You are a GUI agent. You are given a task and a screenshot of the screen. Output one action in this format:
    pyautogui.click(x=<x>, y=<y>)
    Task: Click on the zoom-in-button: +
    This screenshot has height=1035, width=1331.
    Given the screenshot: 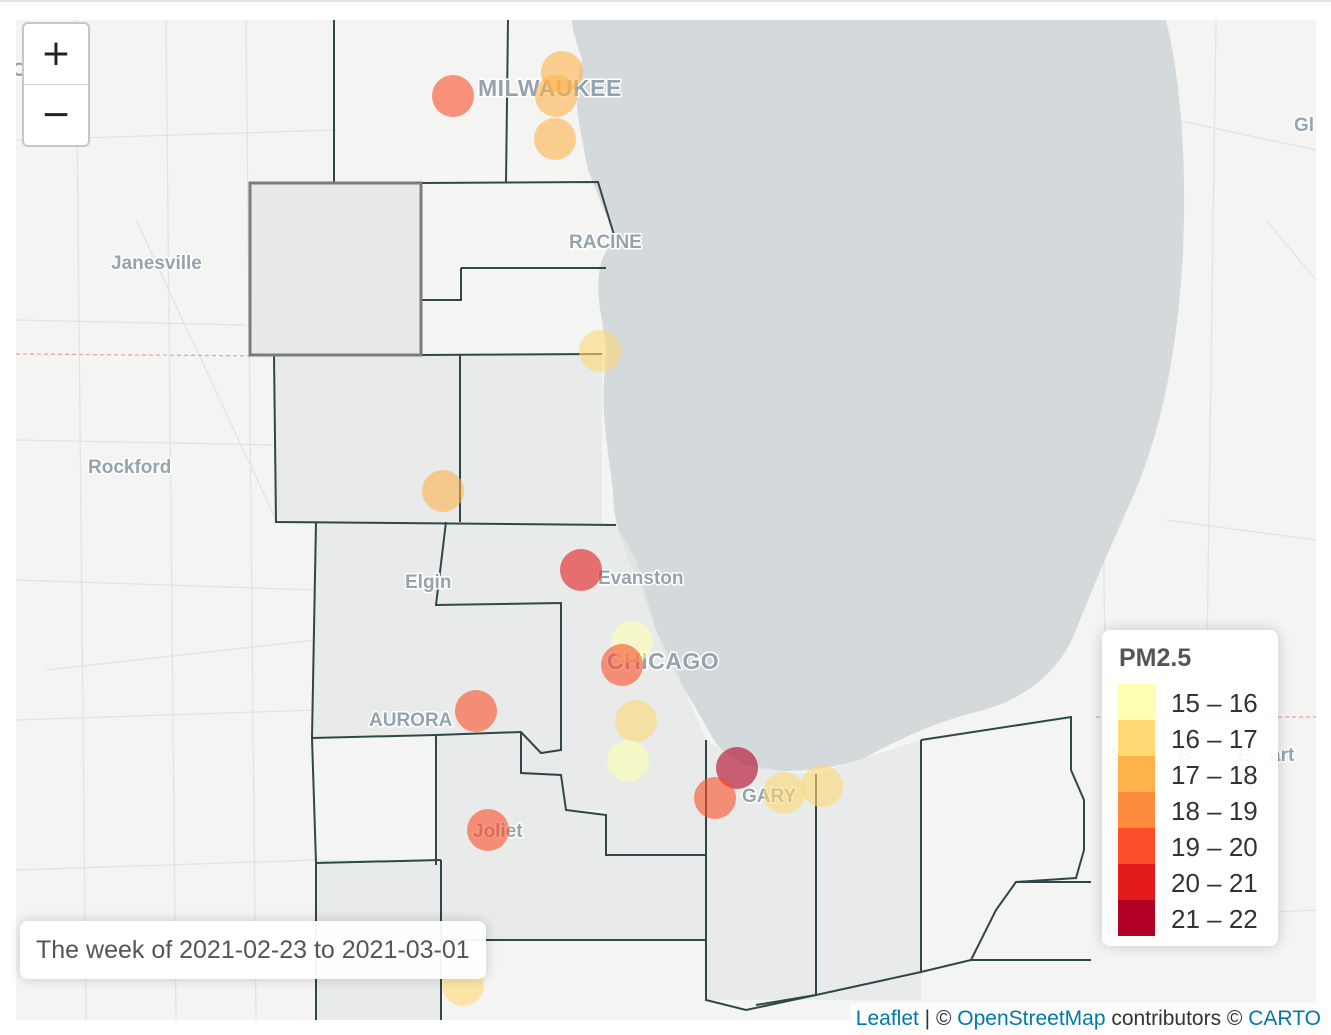 What is the action you would take?
    pyautogui.click(x=56, y=53)
    